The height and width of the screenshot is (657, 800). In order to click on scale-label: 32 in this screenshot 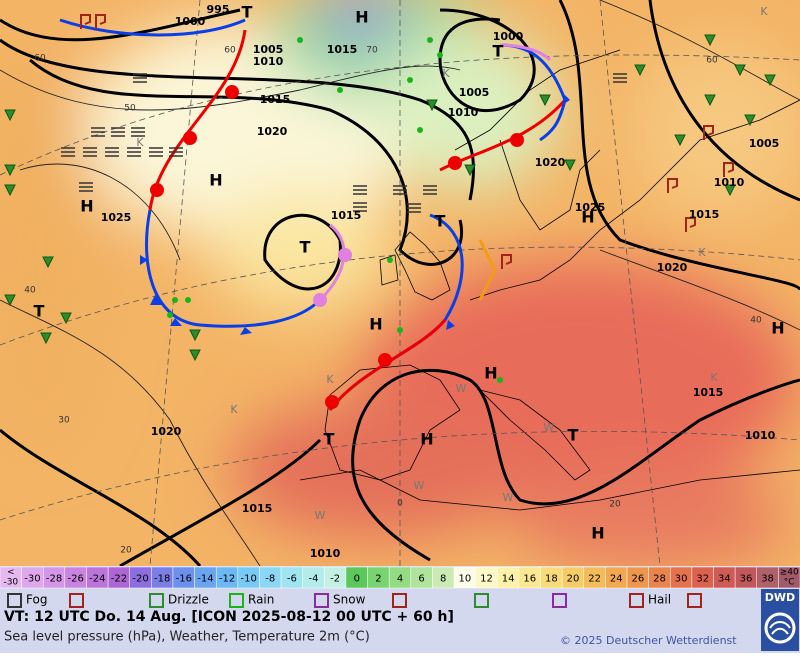, I will do `click(702, 579)`.